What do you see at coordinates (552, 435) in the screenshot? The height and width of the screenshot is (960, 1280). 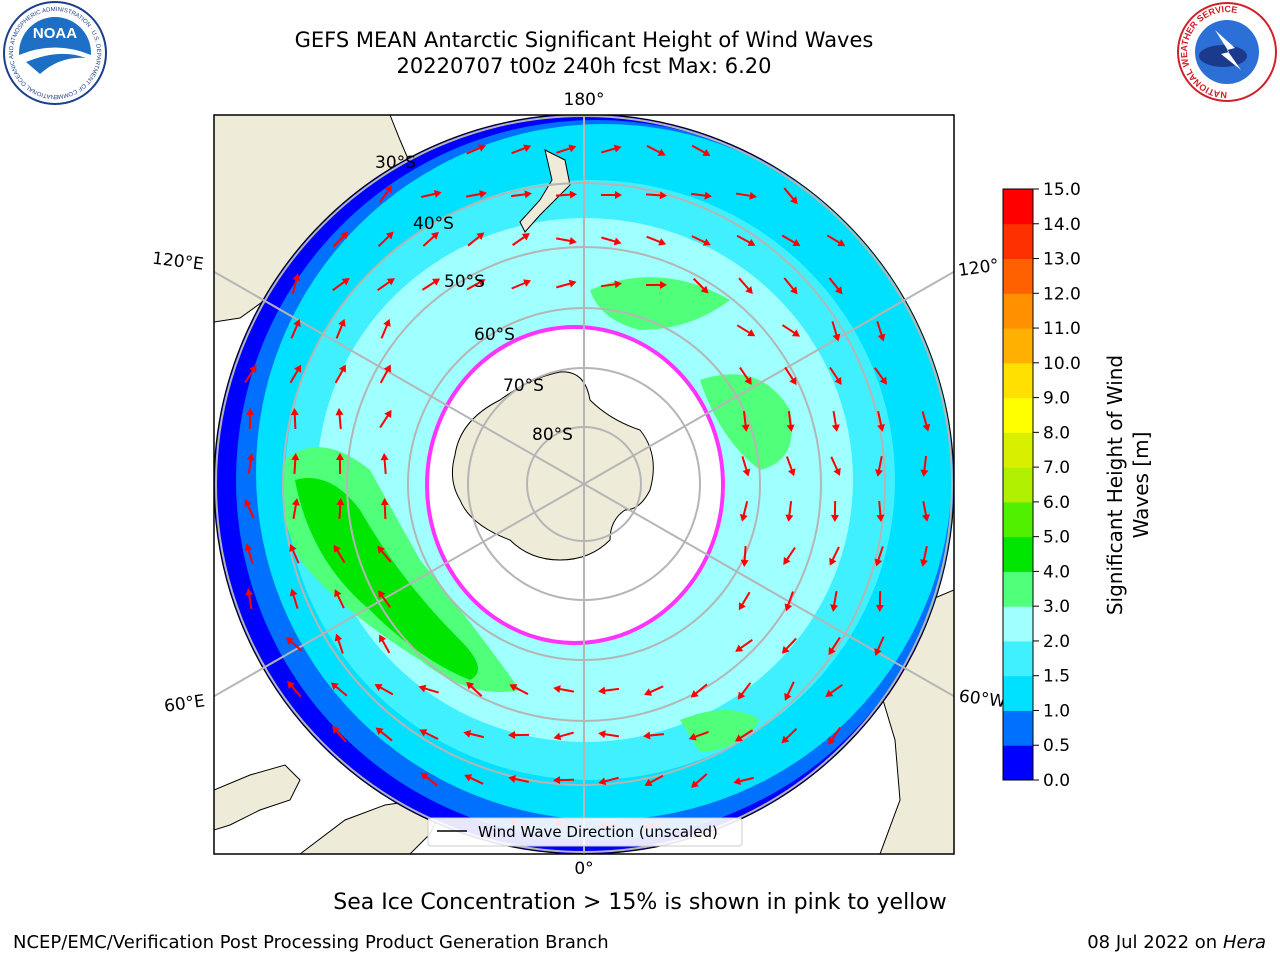 I see `lat-label-80s: 80°S` at bounding box center [552, 435].